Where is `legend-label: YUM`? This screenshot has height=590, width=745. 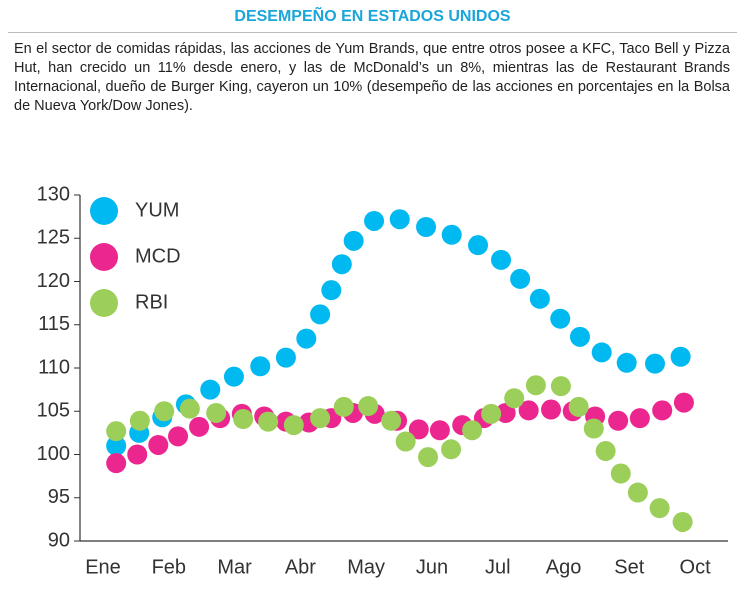
legend-label: YUM is located at coordinates (157, 210).